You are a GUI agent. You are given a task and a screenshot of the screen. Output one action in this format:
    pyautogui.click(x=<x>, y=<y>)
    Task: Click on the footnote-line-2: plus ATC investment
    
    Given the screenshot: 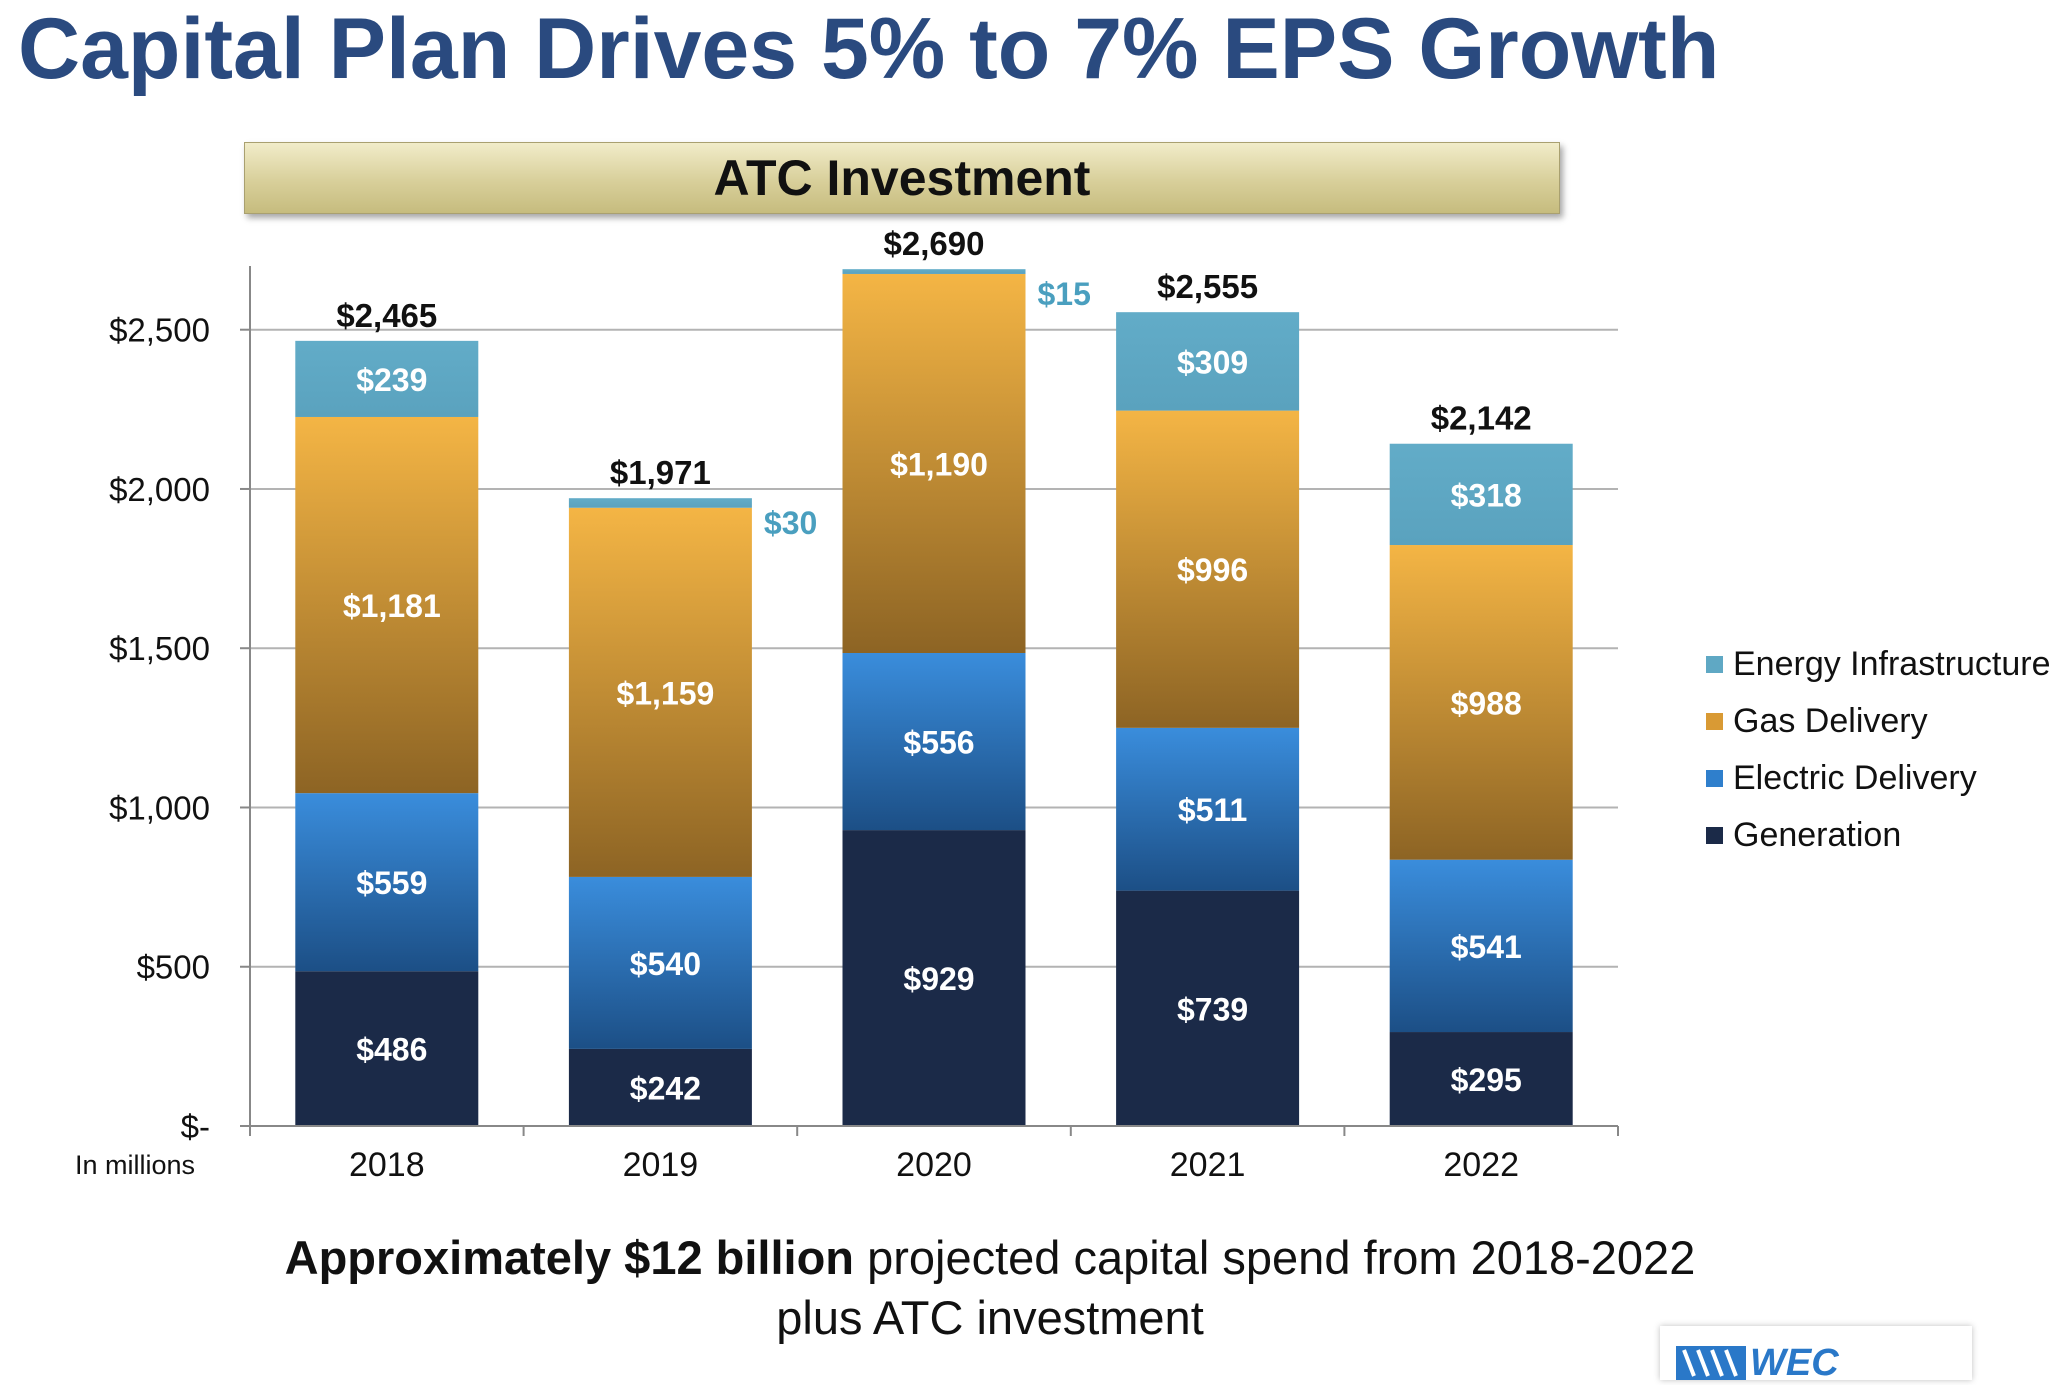 What is the action you would take?
    pyautogui.click(x=990, y=1317)
    